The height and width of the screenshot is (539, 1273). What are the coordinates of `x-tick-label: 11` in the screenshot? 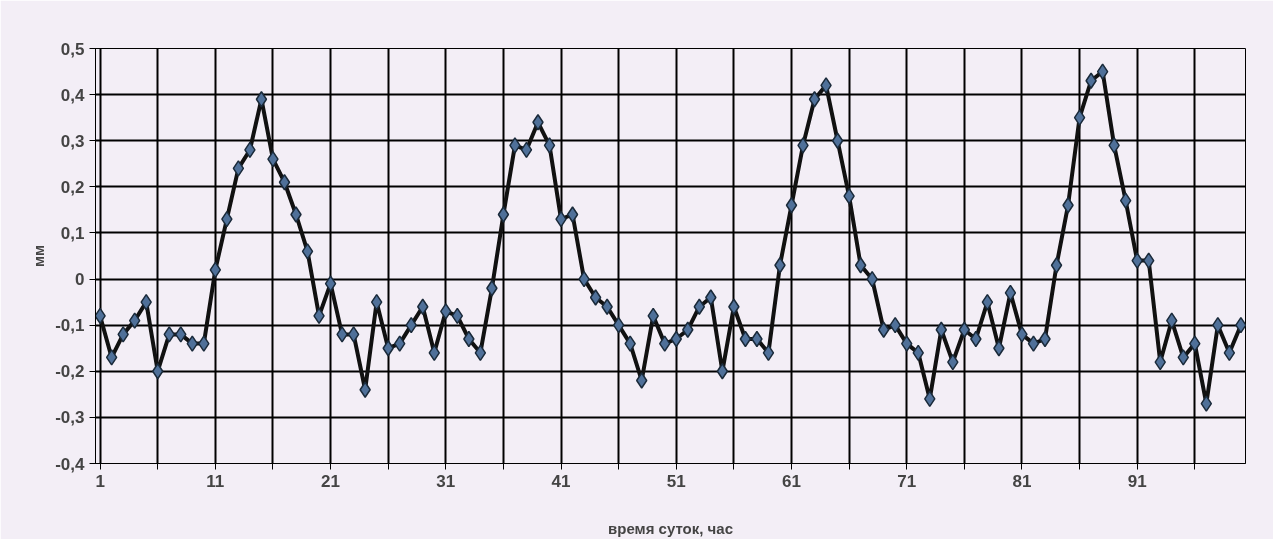 It's located at (215, 481).